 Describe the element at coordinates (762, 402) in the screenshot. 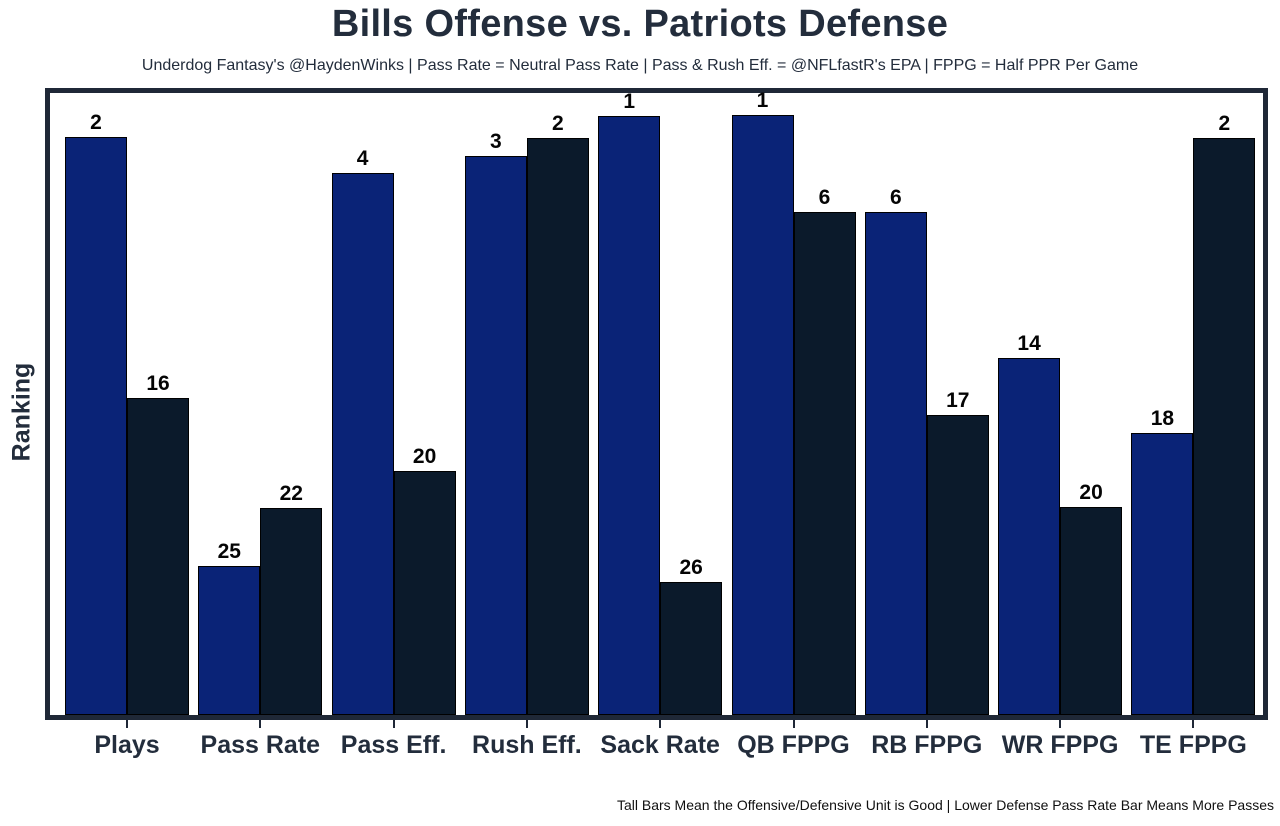

I see `bar-bills-offense-qb-fppg: 1` at that location.